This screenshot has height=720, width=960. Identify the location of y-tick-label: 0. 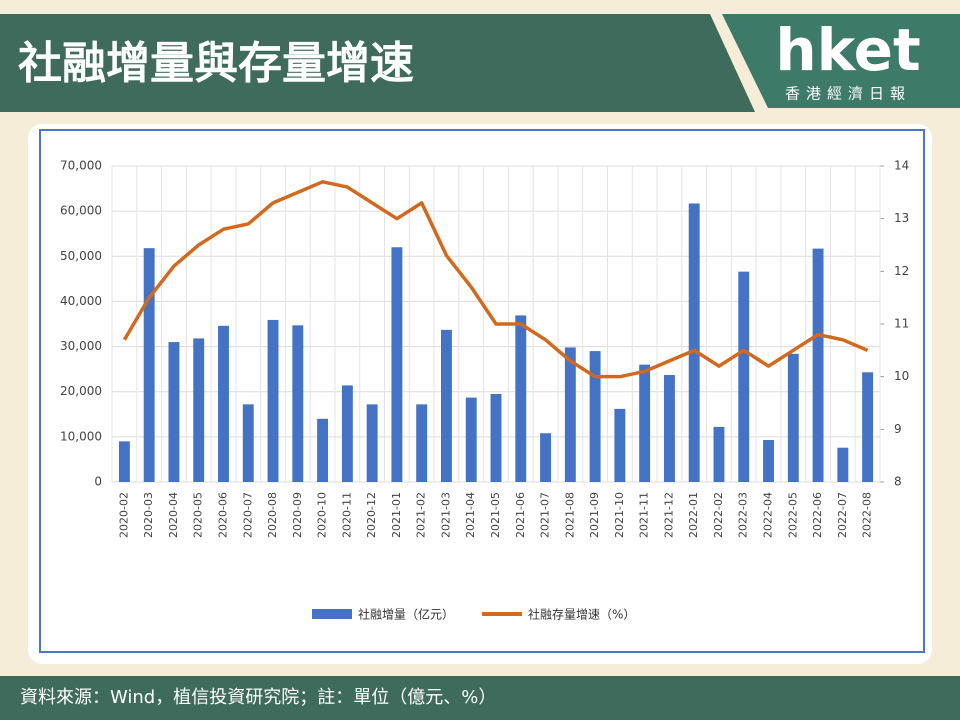
(98, 482).